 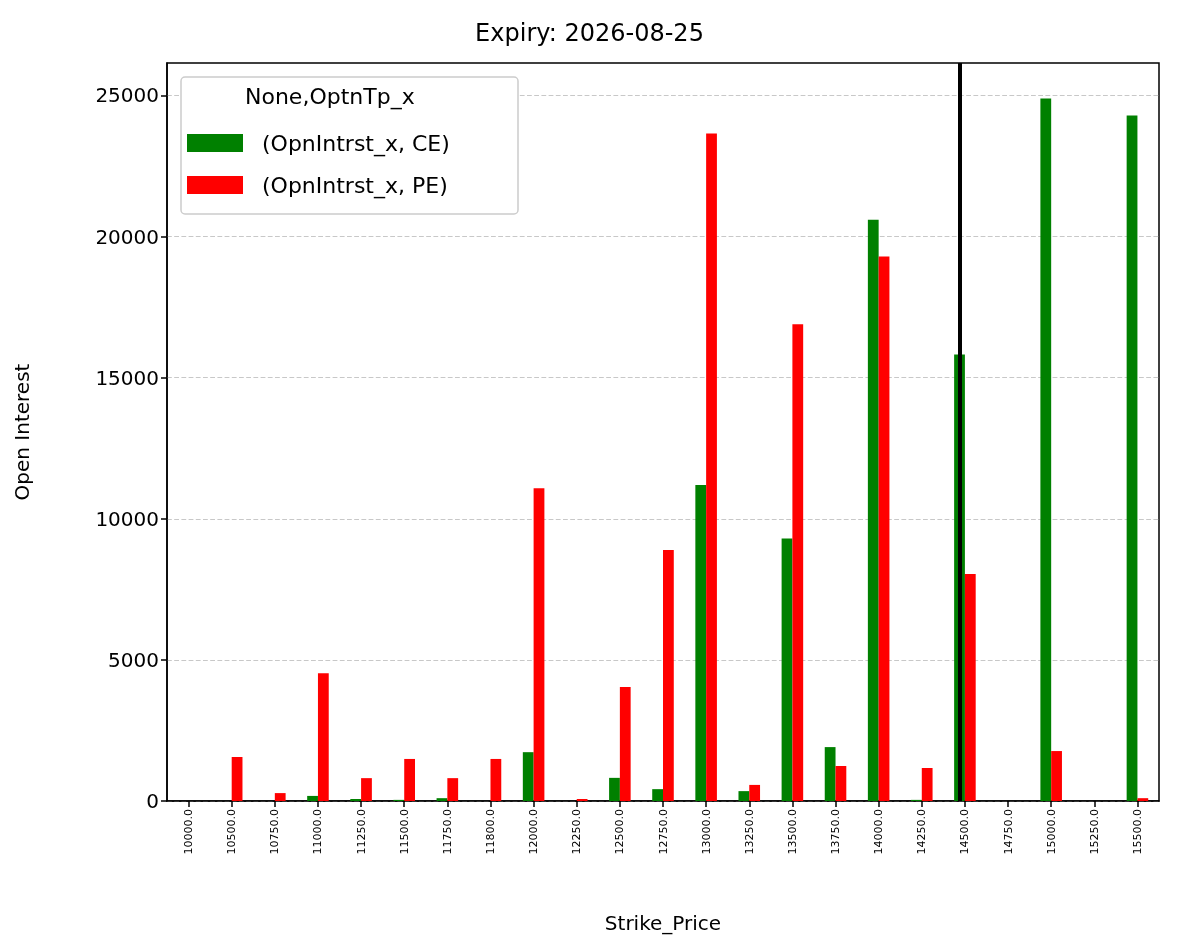 What do you see at coordinates (127, 377) in the screenshot?
I see `y-tick-label: 15000` at bounding box center [127, 377].